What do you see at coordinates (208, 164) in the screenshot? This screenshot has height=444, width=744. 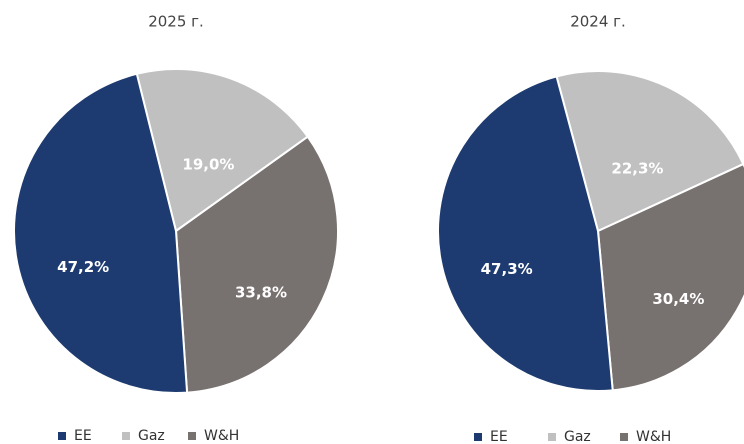 I see `data-label: 19,0%` at bounding box center [208, 164].